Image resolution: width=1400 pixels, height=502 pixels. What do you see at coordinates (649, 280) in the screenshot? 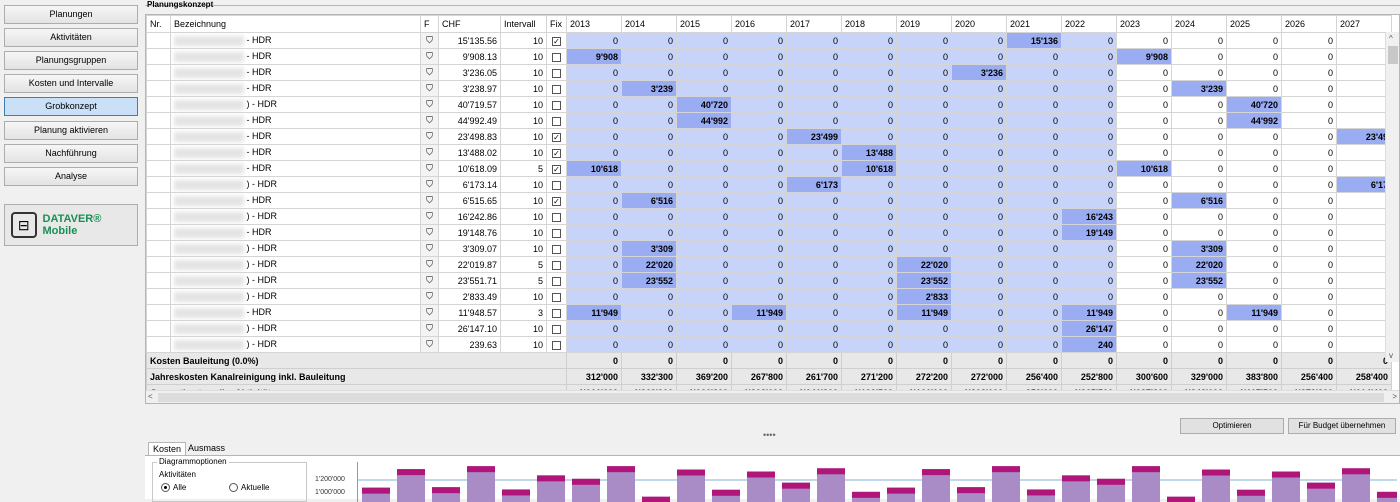
I see `year-cell: 23'552` at bounding box center [649, 280].